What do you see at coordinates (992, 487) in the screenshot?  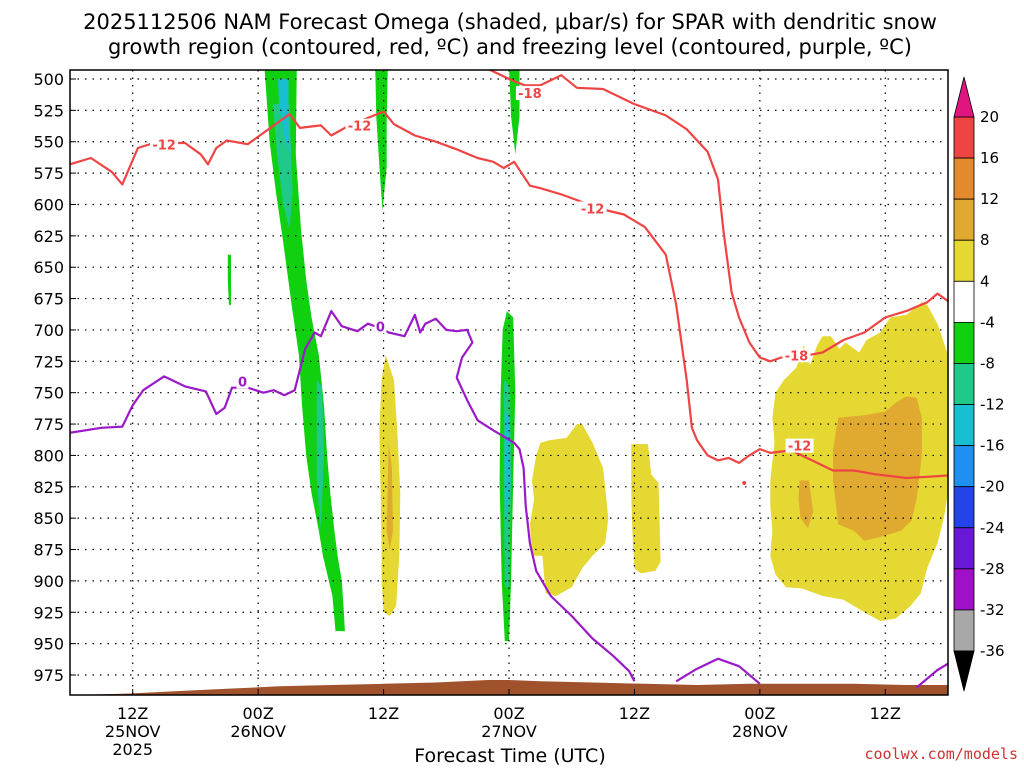 I see `colorbar-label: -20` at bounding box center [992, 487].